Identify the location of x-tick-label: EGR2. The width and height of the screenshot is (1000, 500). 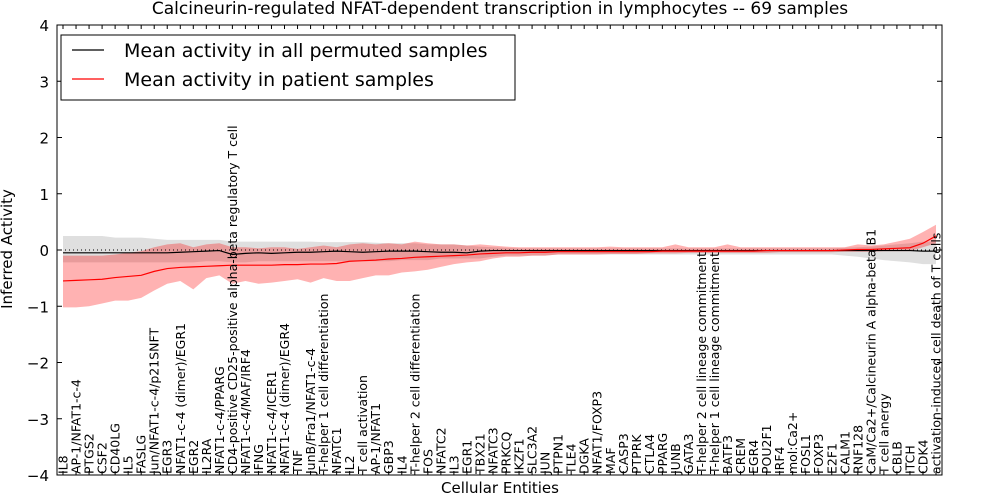
(193, 457).